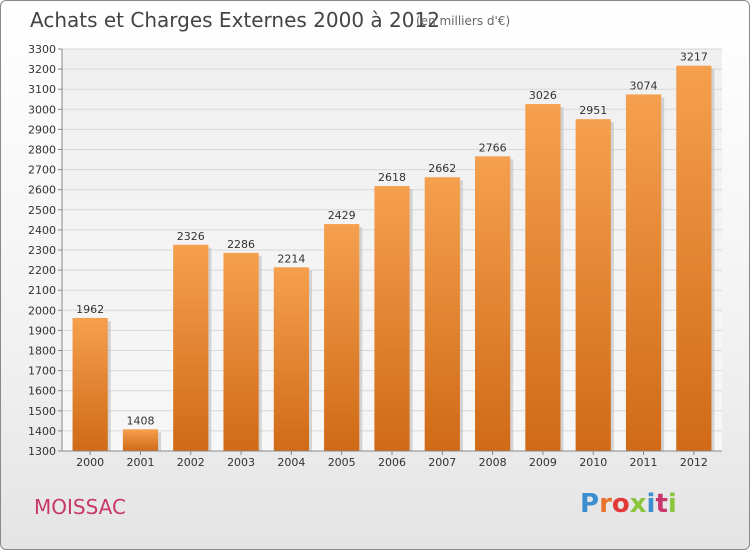  I want to click on logo-letter: r, so click(605, 504).